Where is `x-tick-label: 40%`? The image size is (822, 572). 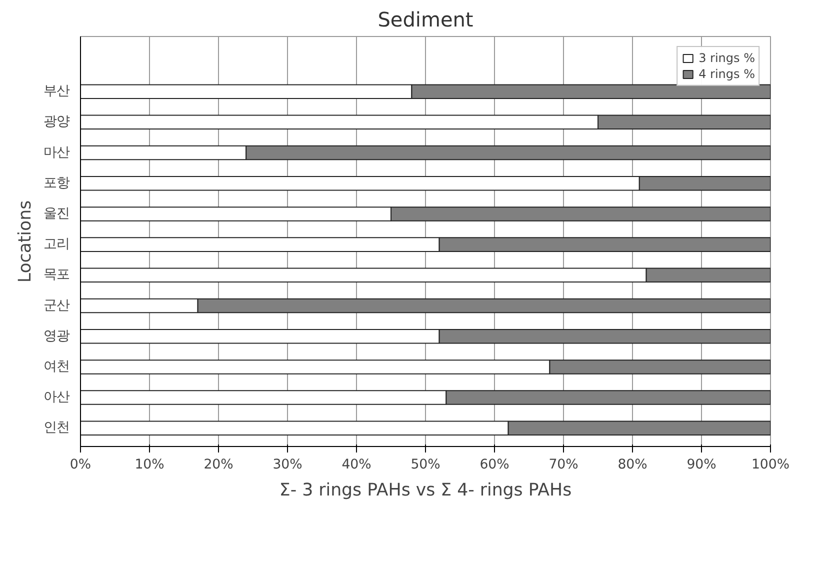 x-tick-label: 40% is located at coordinates (357, 465).